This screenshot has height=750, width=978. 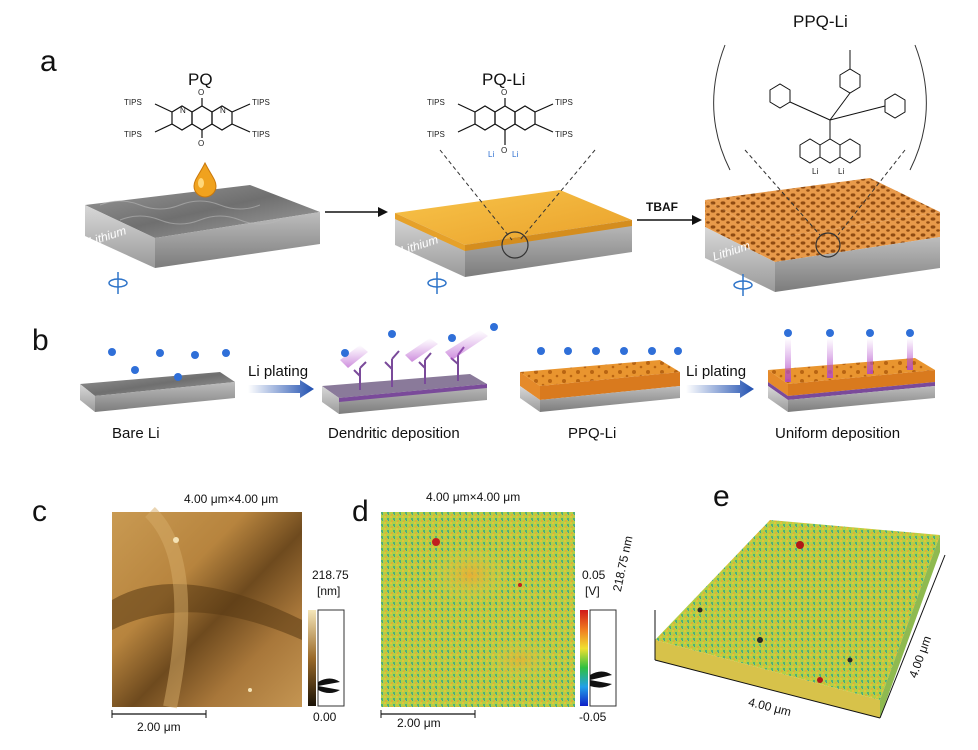 I want to click on li-label-1: Li, so click(x=491, y=154).